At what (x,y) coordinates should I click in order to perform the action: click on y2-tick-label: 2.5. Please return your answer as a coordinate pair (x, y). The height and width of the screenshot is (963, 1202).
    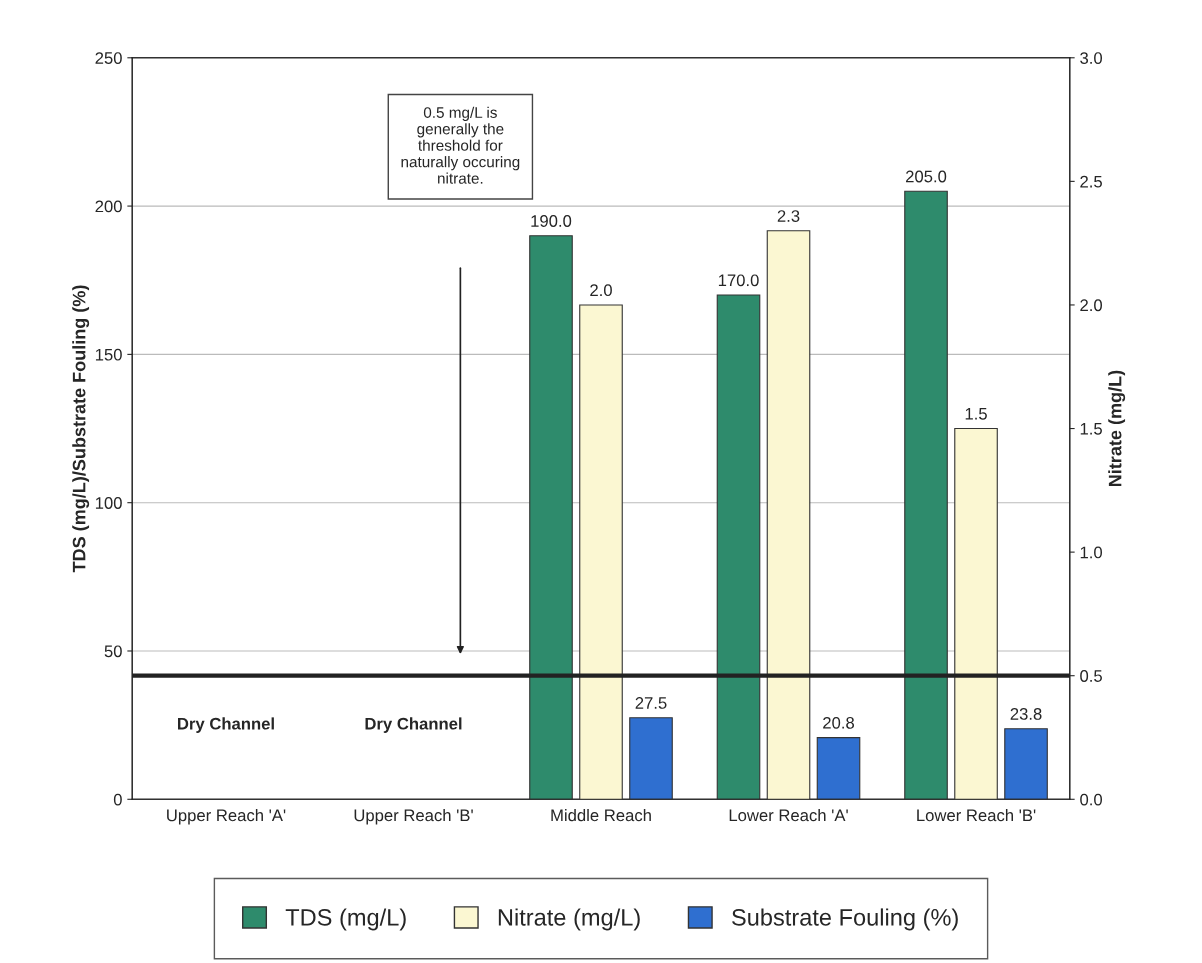
    Looking at the image, I should click on (1091, 181).